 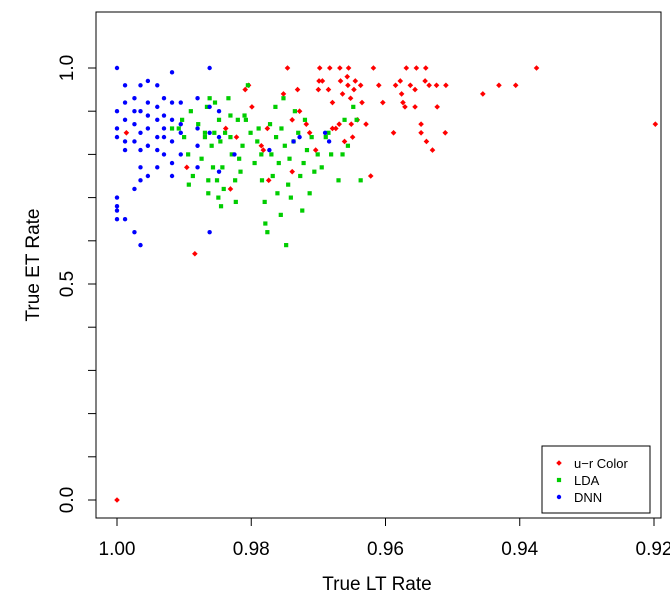 I want to click on y-tick-label: 1.0, so click(x=67, y=68).